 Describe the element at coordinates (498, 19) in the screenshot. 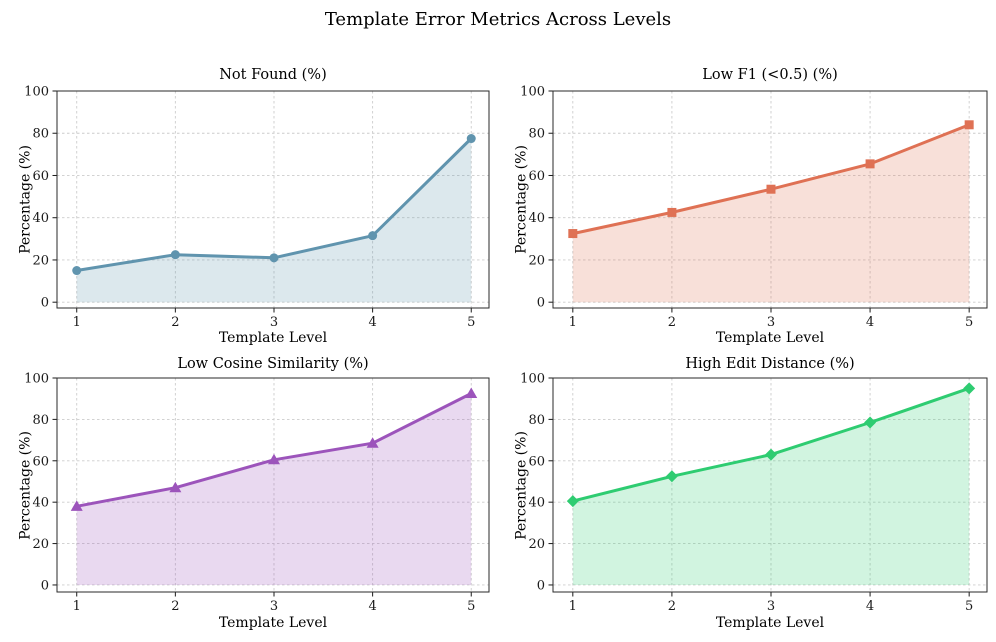

I see `figure-title: Template Error Metrics Across Levels` at that location.